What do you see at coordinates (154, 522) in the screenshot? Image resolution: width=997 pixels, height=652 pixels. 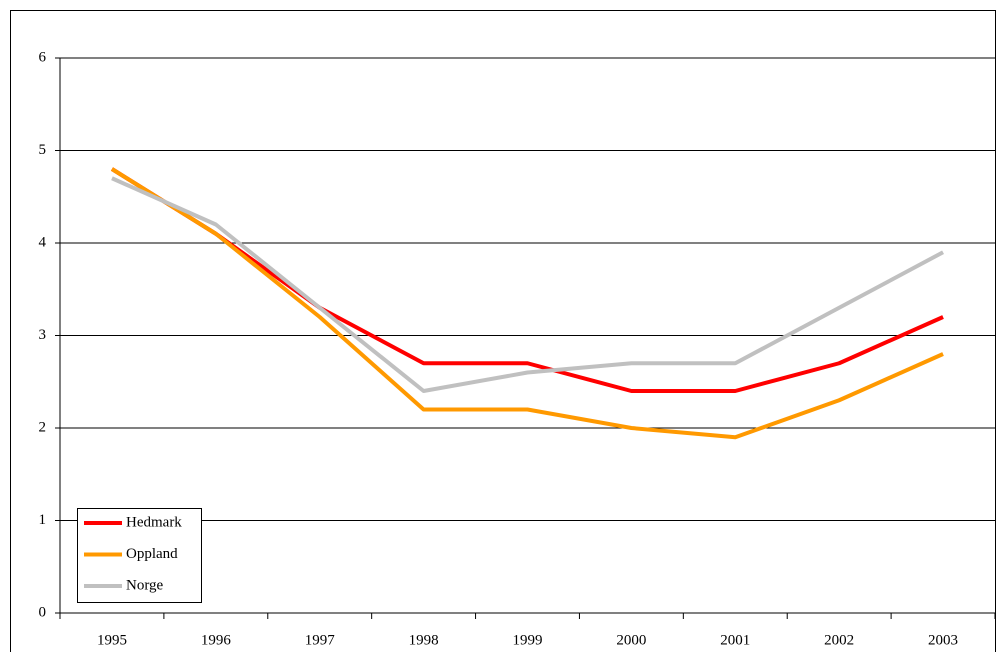 I see `legend-label: Hedmark` at bounding box center [154, 522].